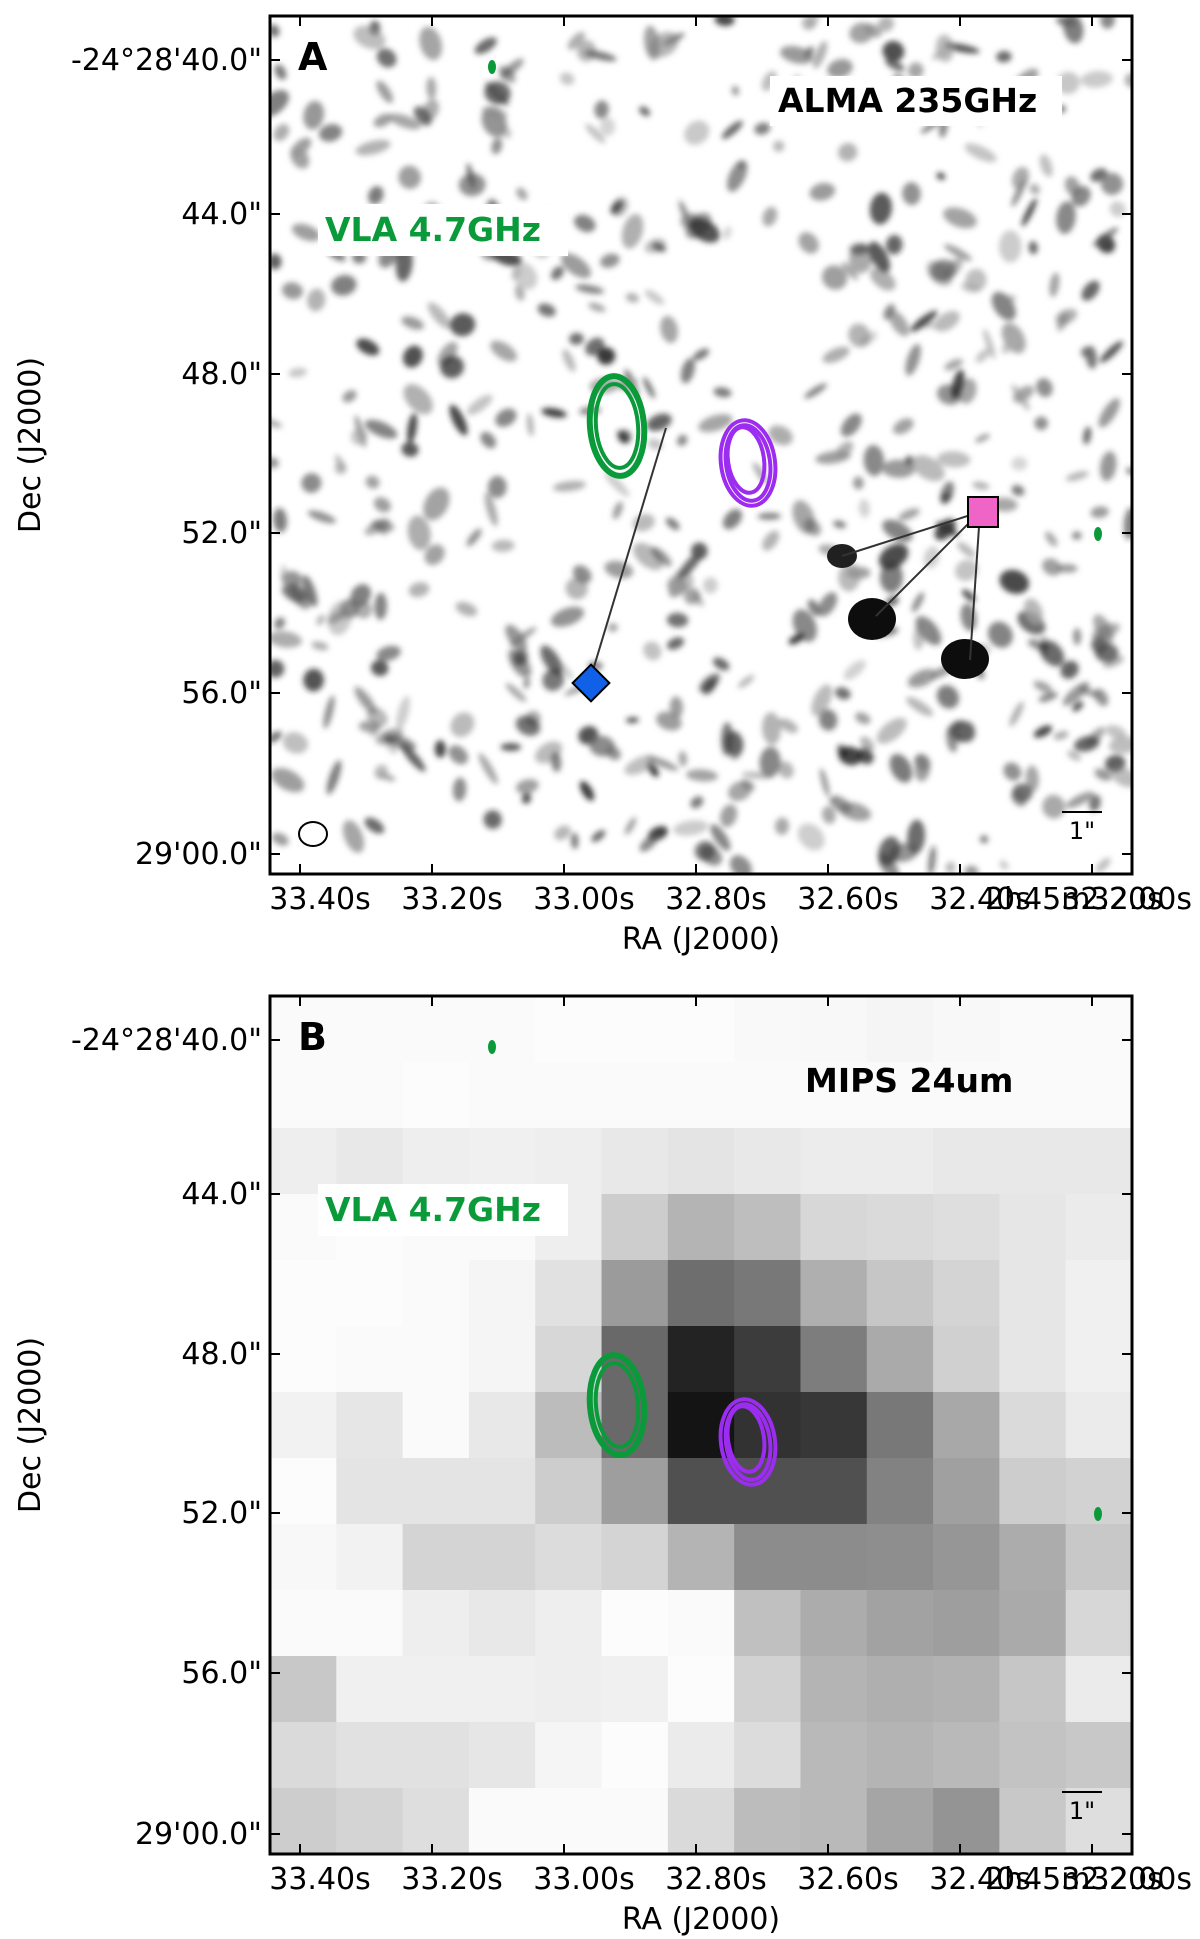 This screenshot has width=1200, height=1939. I want to click on beam-ellipse, so click(313, 834).